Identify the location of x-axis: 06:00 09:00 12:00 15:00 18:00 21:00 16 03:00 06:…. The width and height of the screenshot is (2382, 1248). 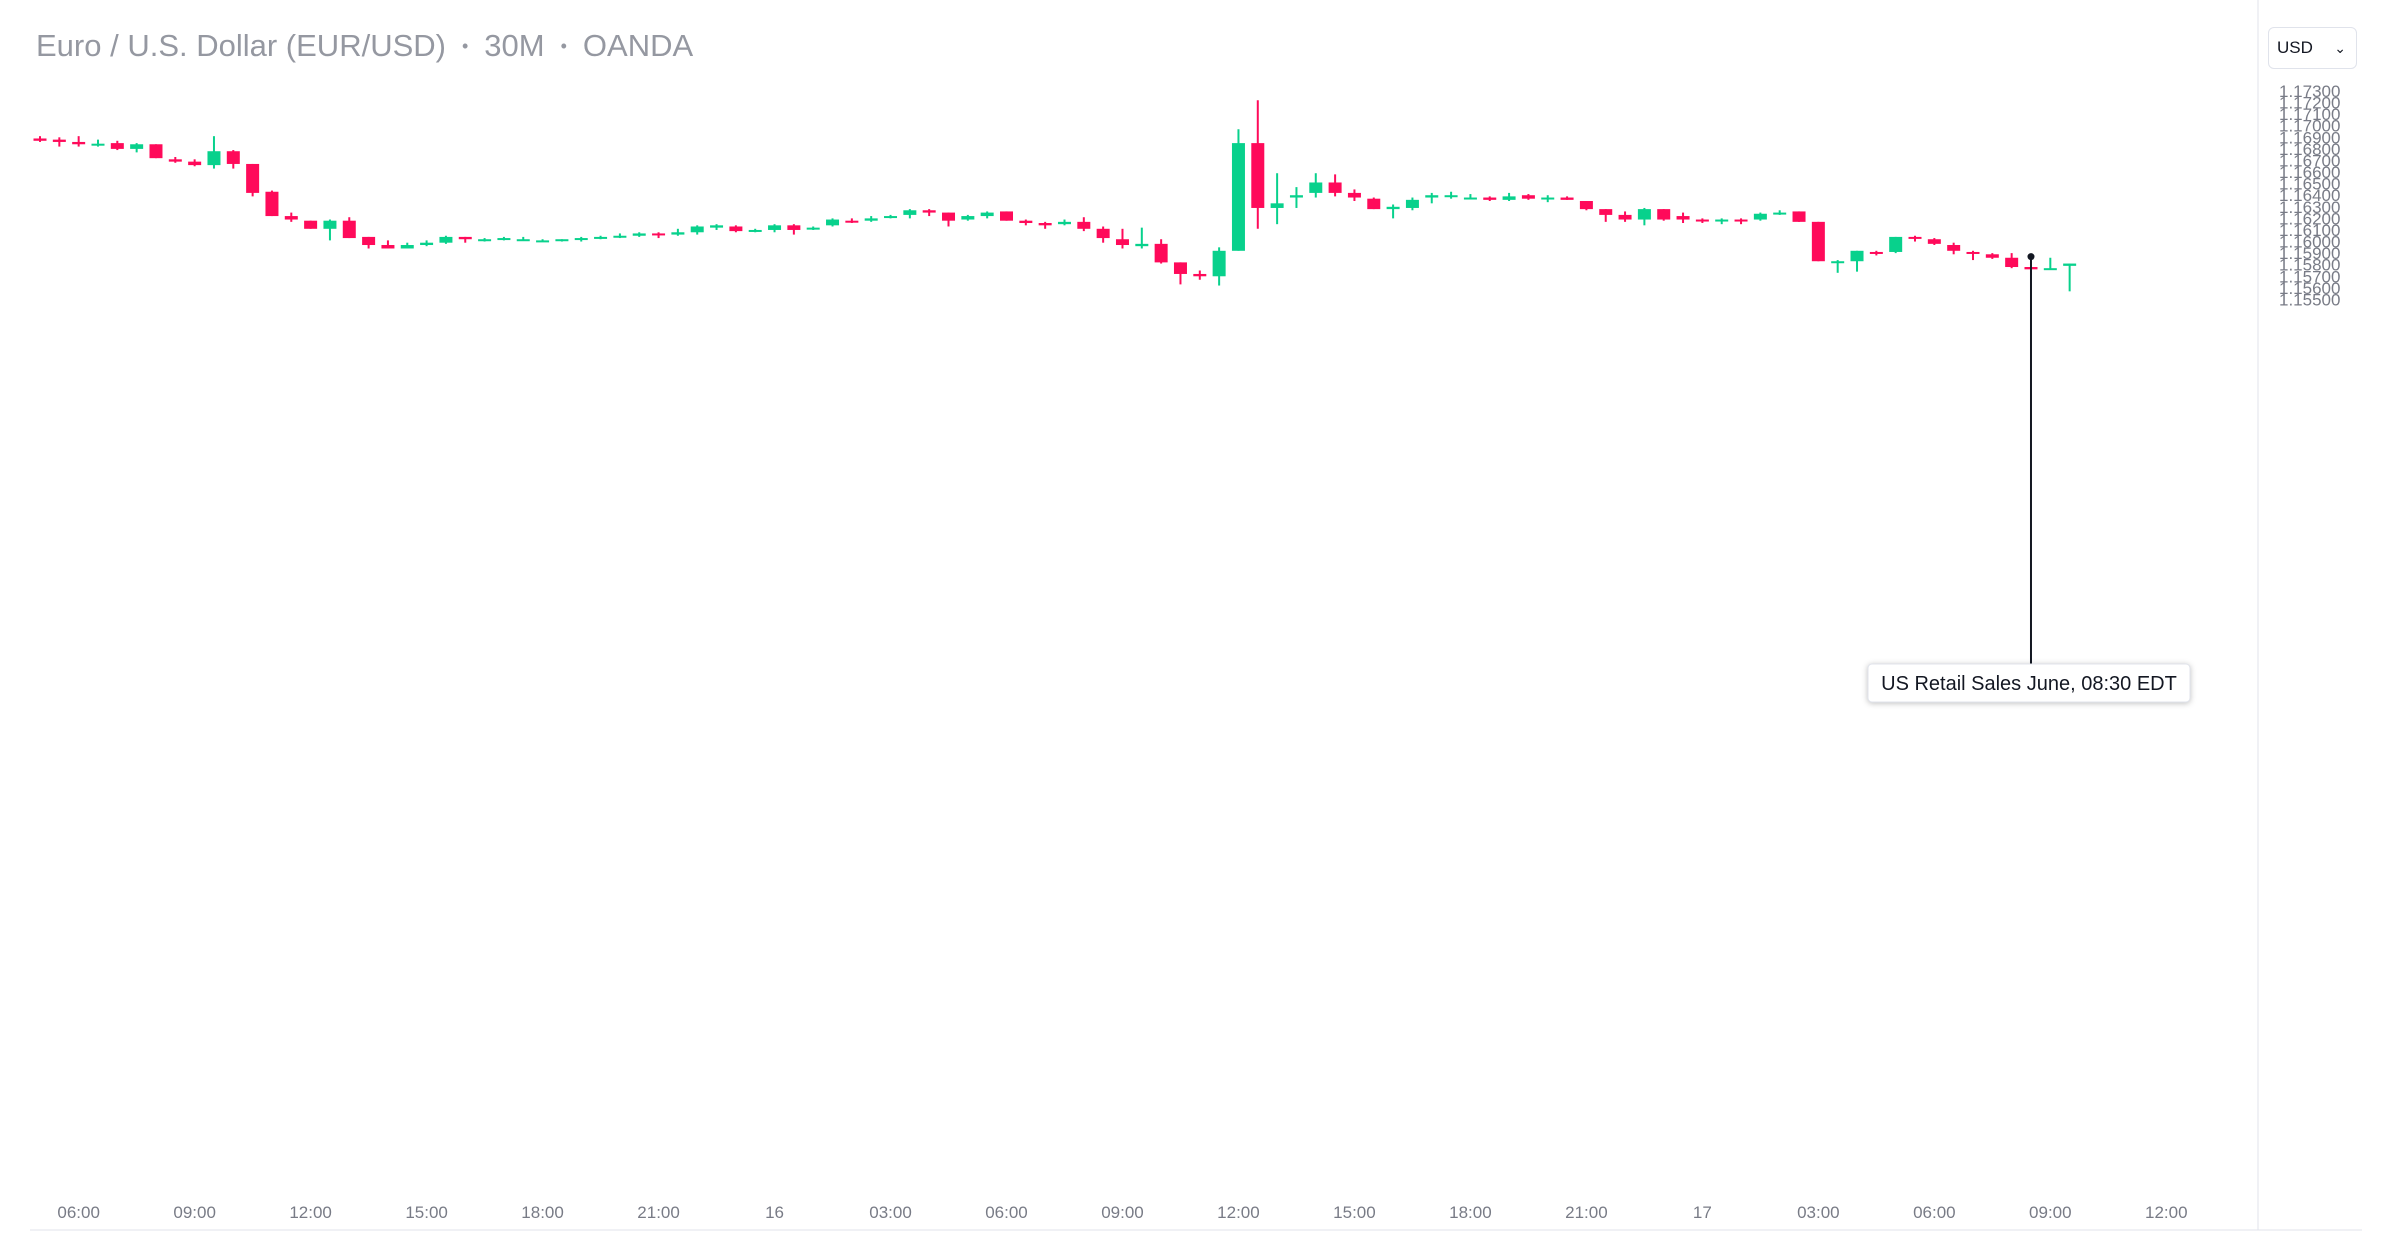
(1122, 1212).